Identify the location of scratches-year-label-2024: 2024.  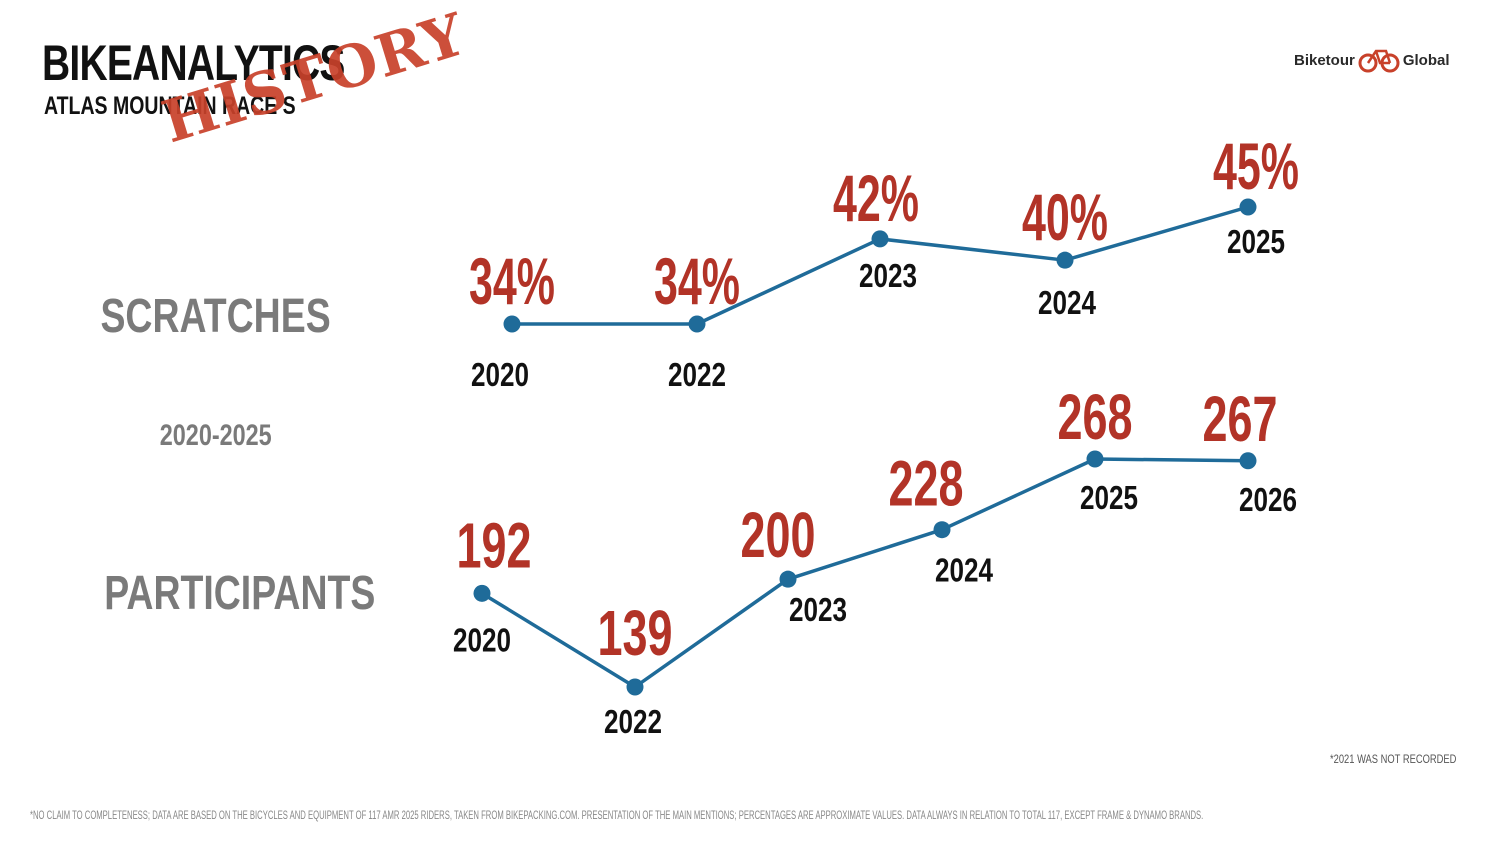
(1067, 302).